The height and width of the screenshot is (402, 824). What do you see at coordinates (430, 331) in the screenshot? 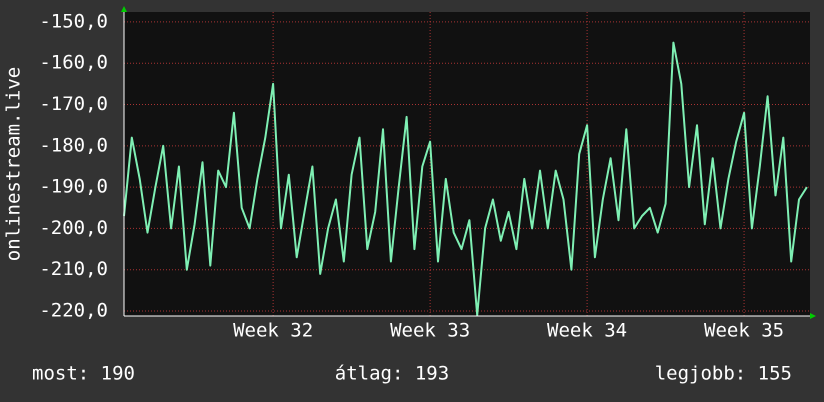
I see `x-tick-label: Week 33` at bounding box center [430, 331].